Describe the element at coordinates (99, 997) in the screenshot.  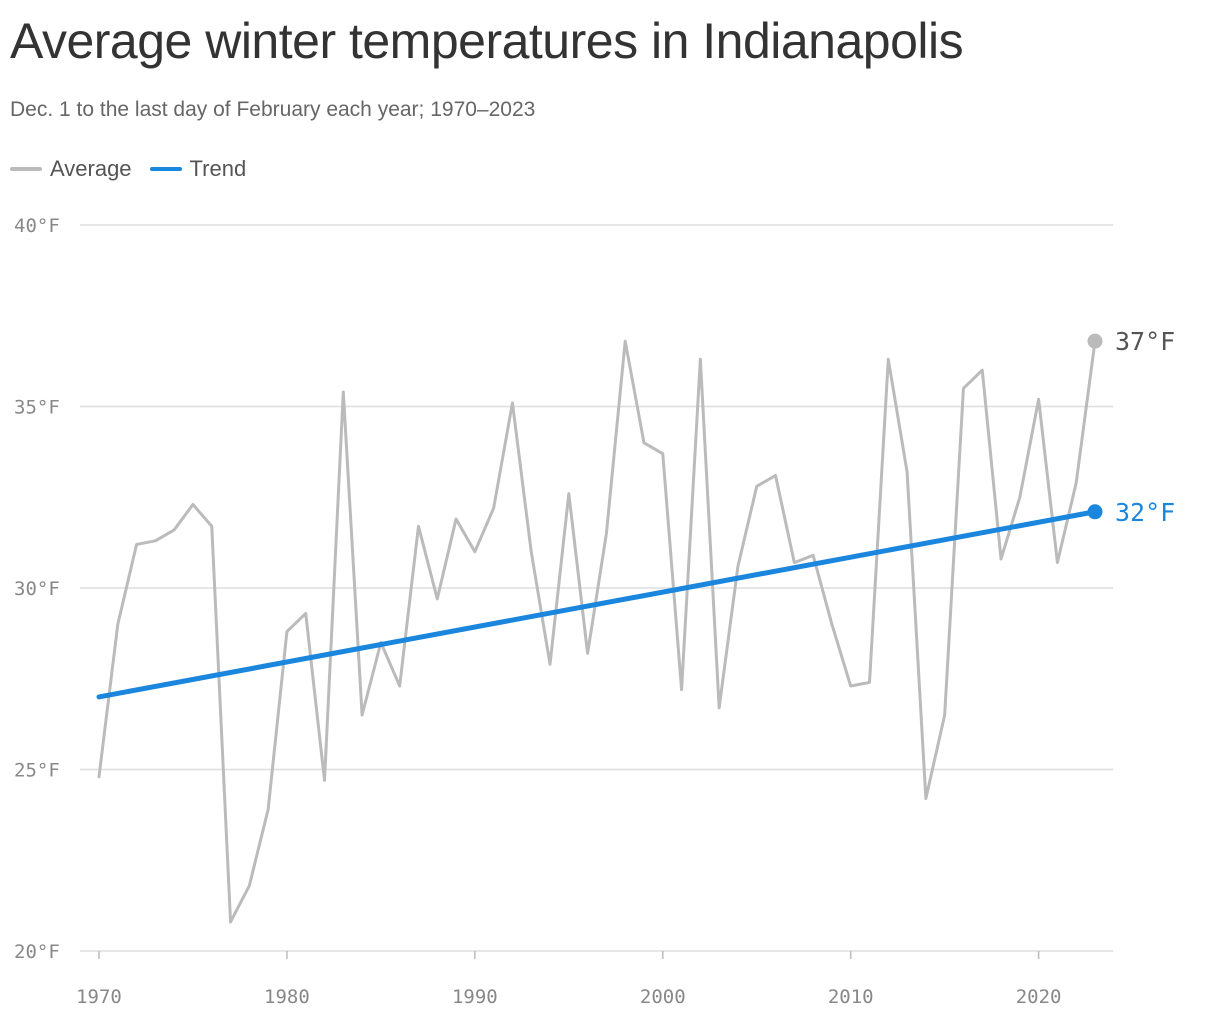
I see `x-tick-label-1970: 1970` at that location.